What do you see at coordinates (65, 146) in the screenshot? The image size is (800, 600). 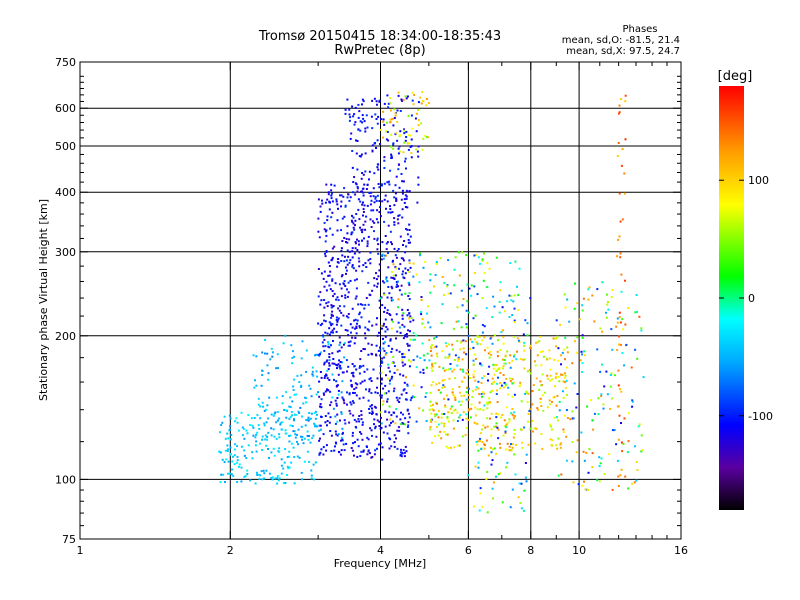 I see `y-tick-label: 500` at bounding box center [65, 146].